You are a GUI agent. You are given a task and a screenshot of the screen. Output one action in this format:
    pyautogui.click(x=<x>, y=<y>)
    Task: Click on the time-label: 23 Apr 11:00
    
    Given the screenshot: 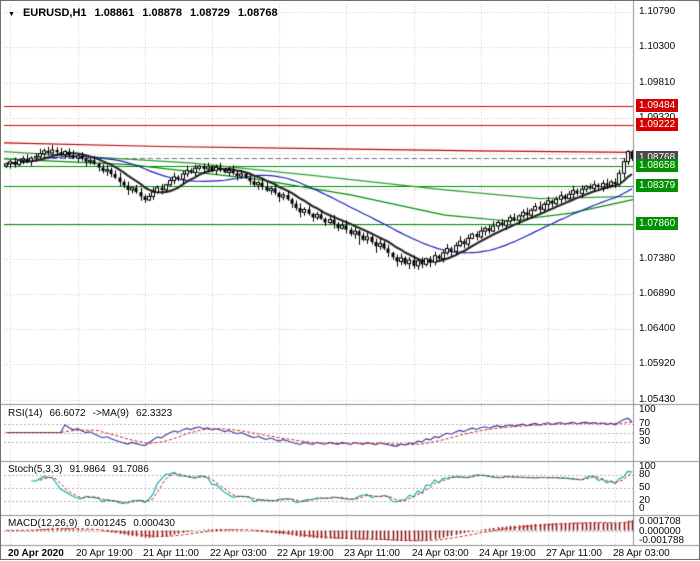 What is the action you would take?
    pyautogui.click(x=372, y=553)
    